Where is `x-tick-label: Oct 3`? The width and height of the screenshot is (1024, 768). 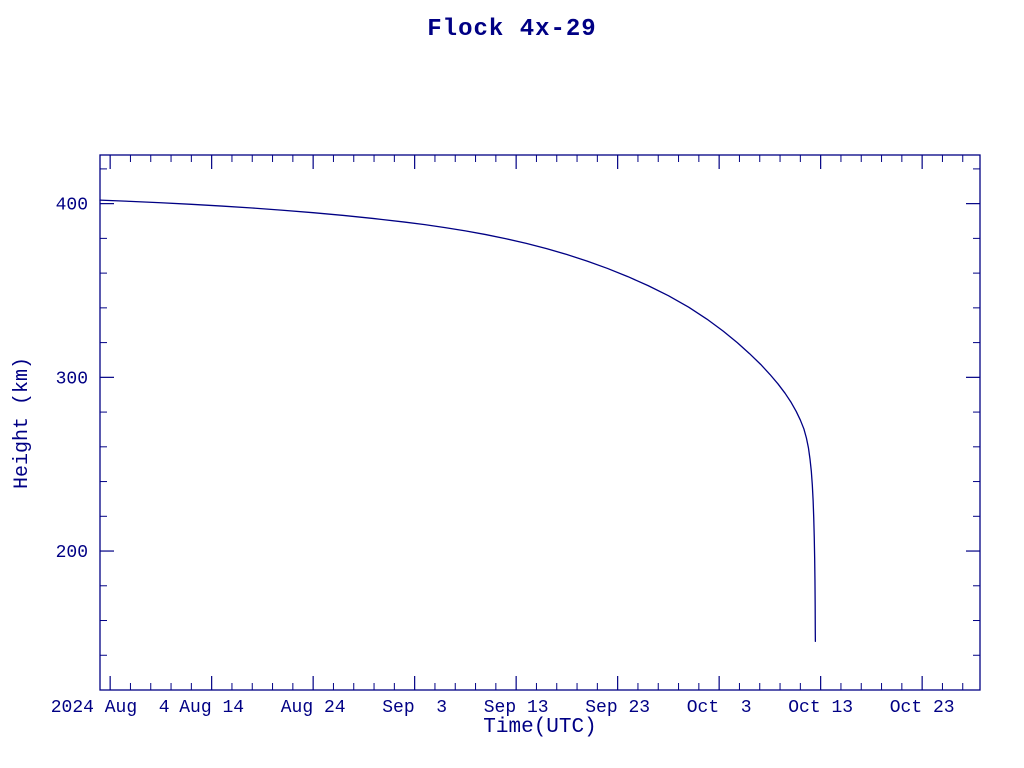
x-tick-label: Oct 3 is located at coordinates (719, 708).